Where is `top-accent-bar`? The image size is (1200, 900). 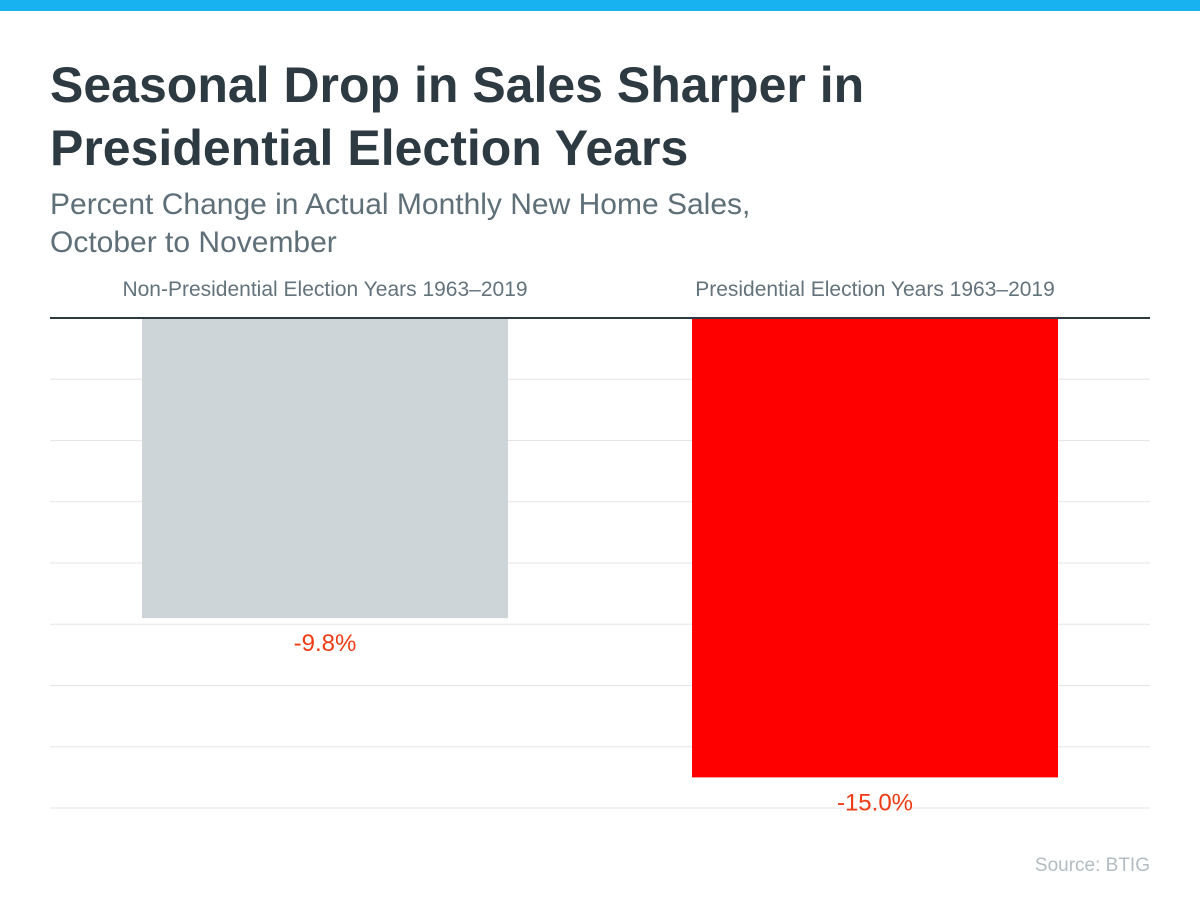 top-accent-bar is located at coordinates (600, 5).